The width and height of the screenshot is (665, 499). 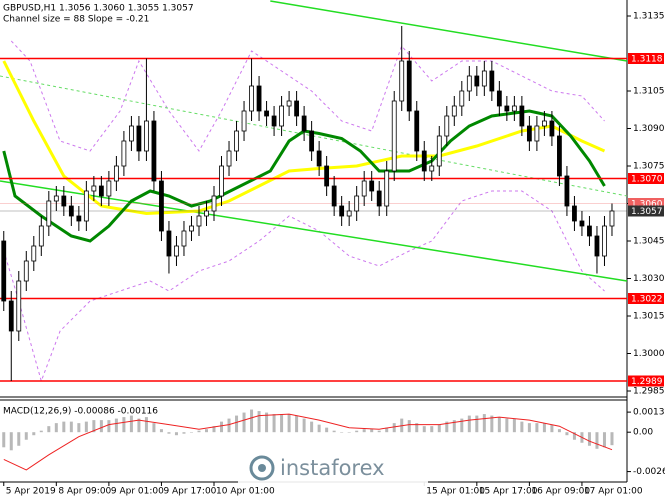 What do you see at coordinates (189, 492) in the screenshot?
I see `x-tick-label: 9 Apr 17:00` at bounding box center [189, 492].